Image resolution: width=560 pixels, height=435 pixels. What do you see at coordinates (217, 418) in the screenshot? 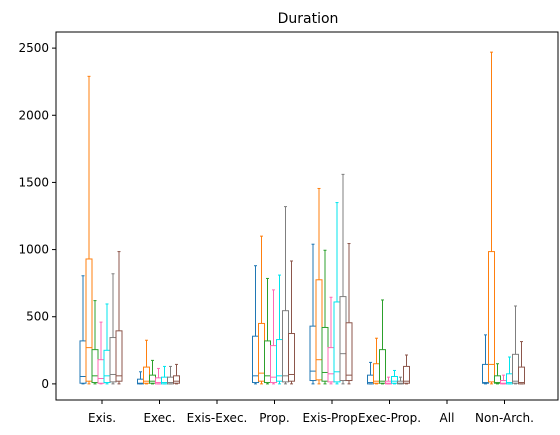
I see `x-tick-label: Exis-Exec.` at bounding box center [217, 418].